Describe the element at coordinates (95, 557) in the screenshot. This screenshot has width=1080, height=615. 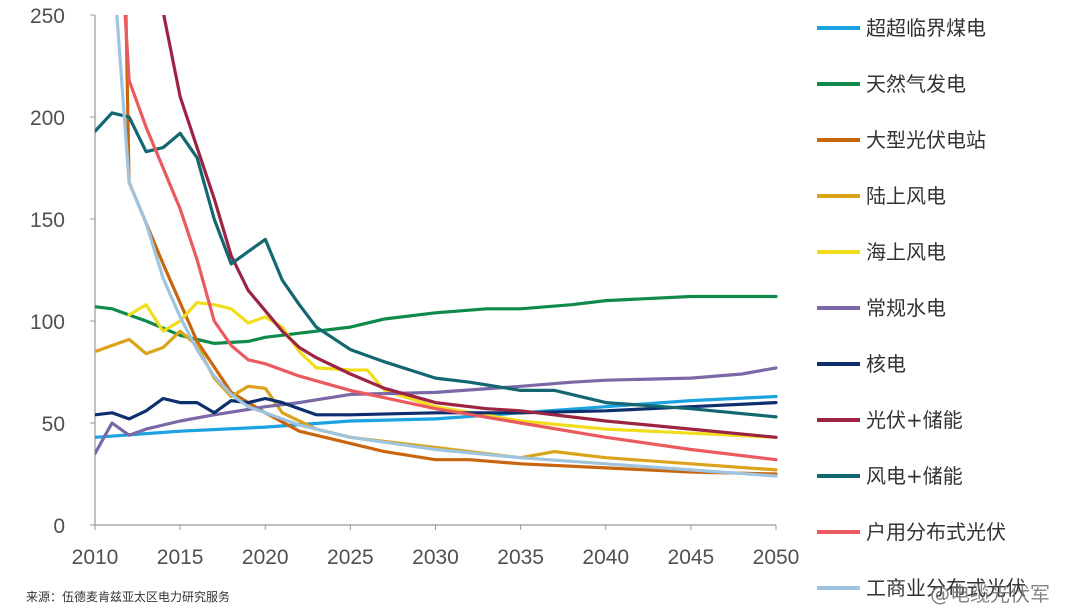
I see `x-tick-label: 2010` at that location.